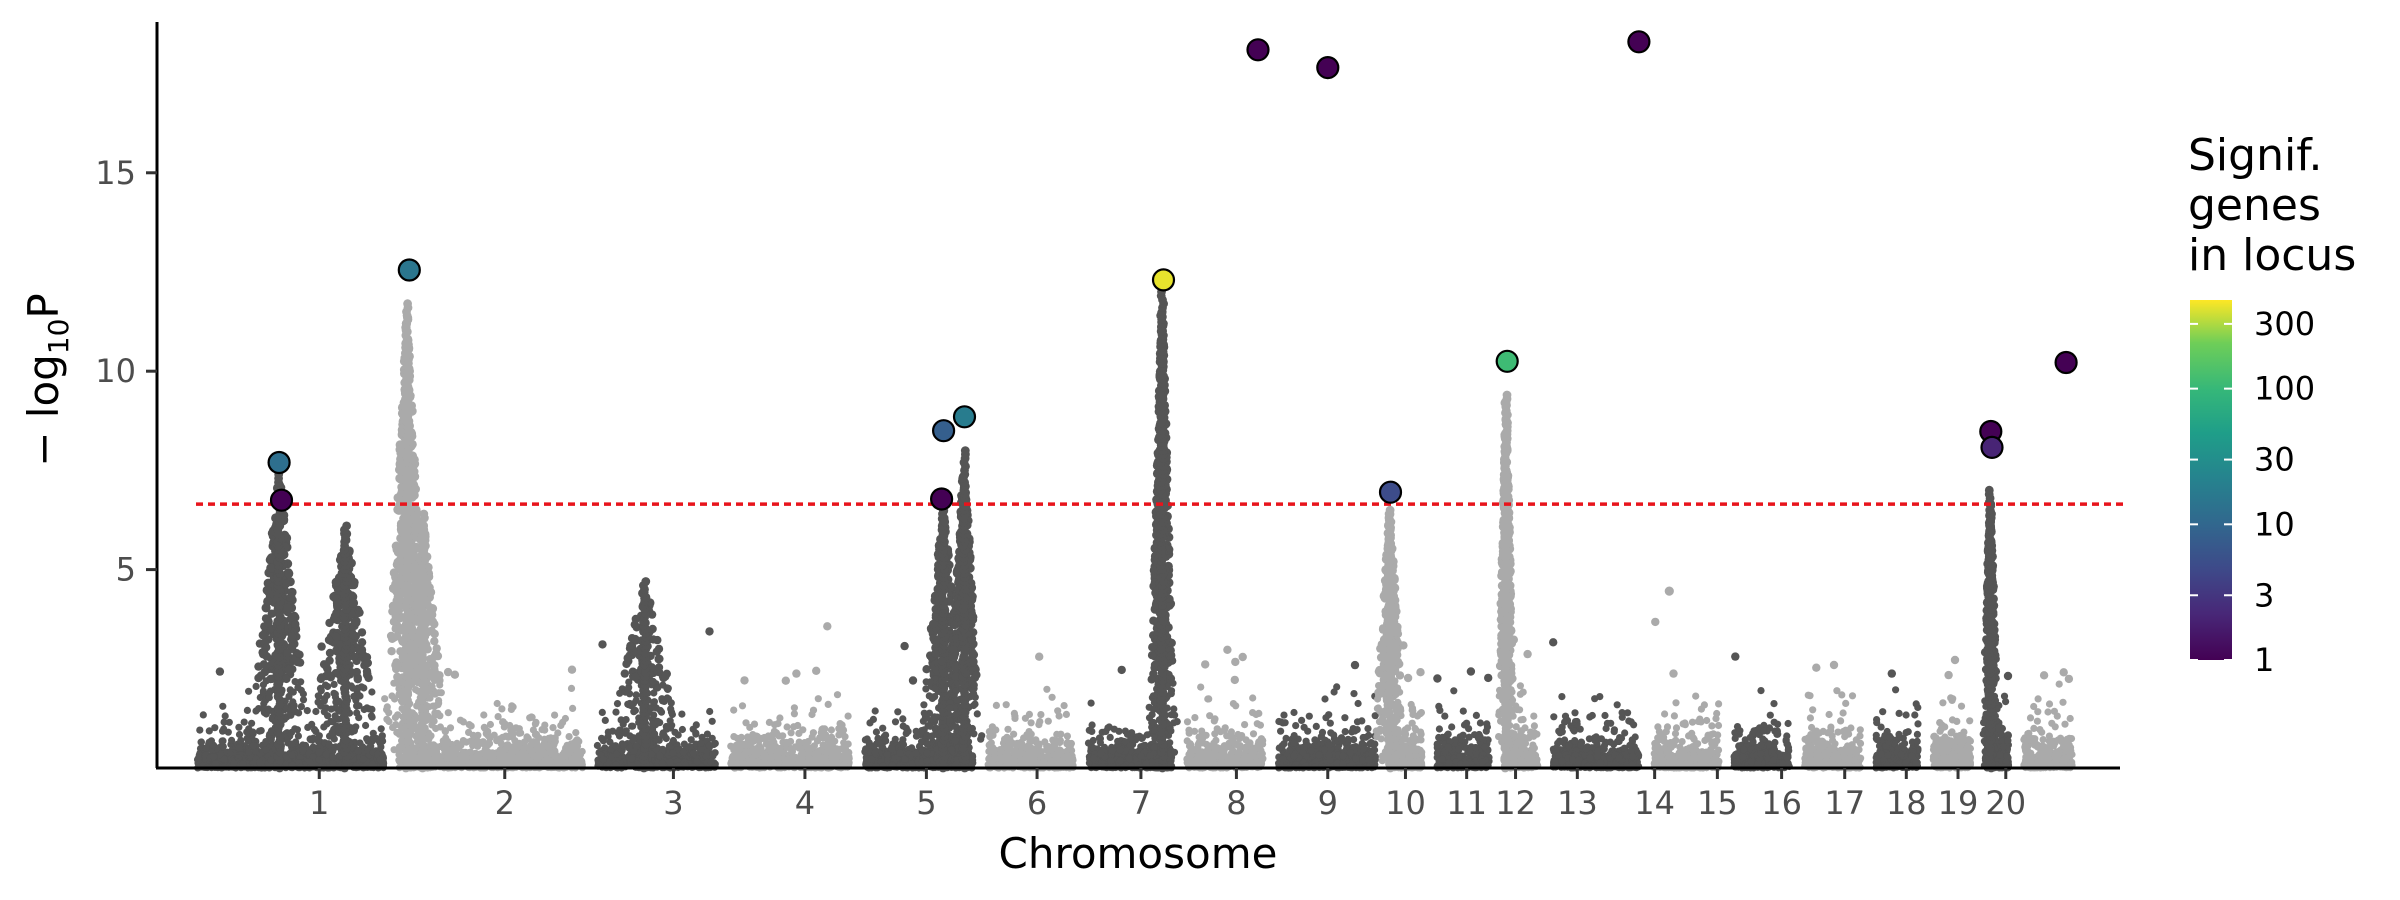 The height and width of the screenshot is (900, 2400). What do you see at coordinates (291, 619) in the screenshot?
I see `chromosome-1-points` at bounding box center [291, 619].